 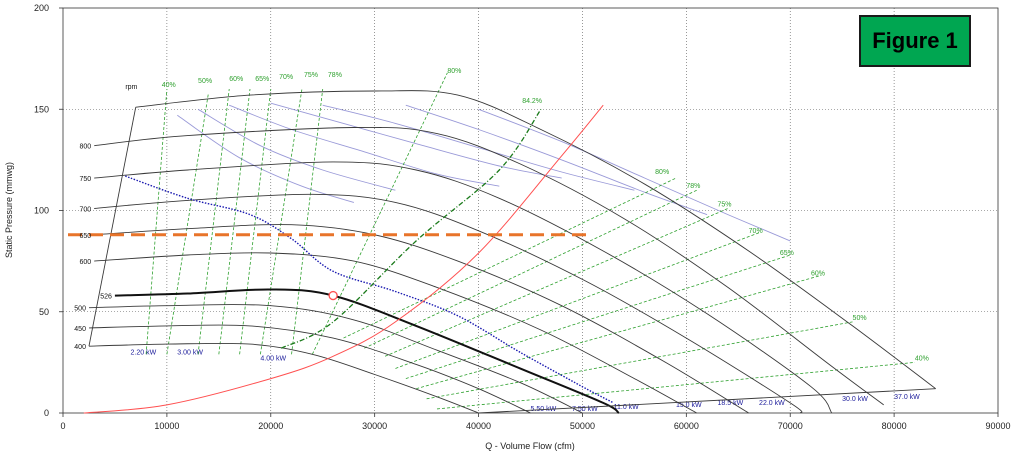 What do you see at coordinates (169, 85) in the screenshot?
I see `efficiency-label-left: 40%` at bounding box center [169, 85].